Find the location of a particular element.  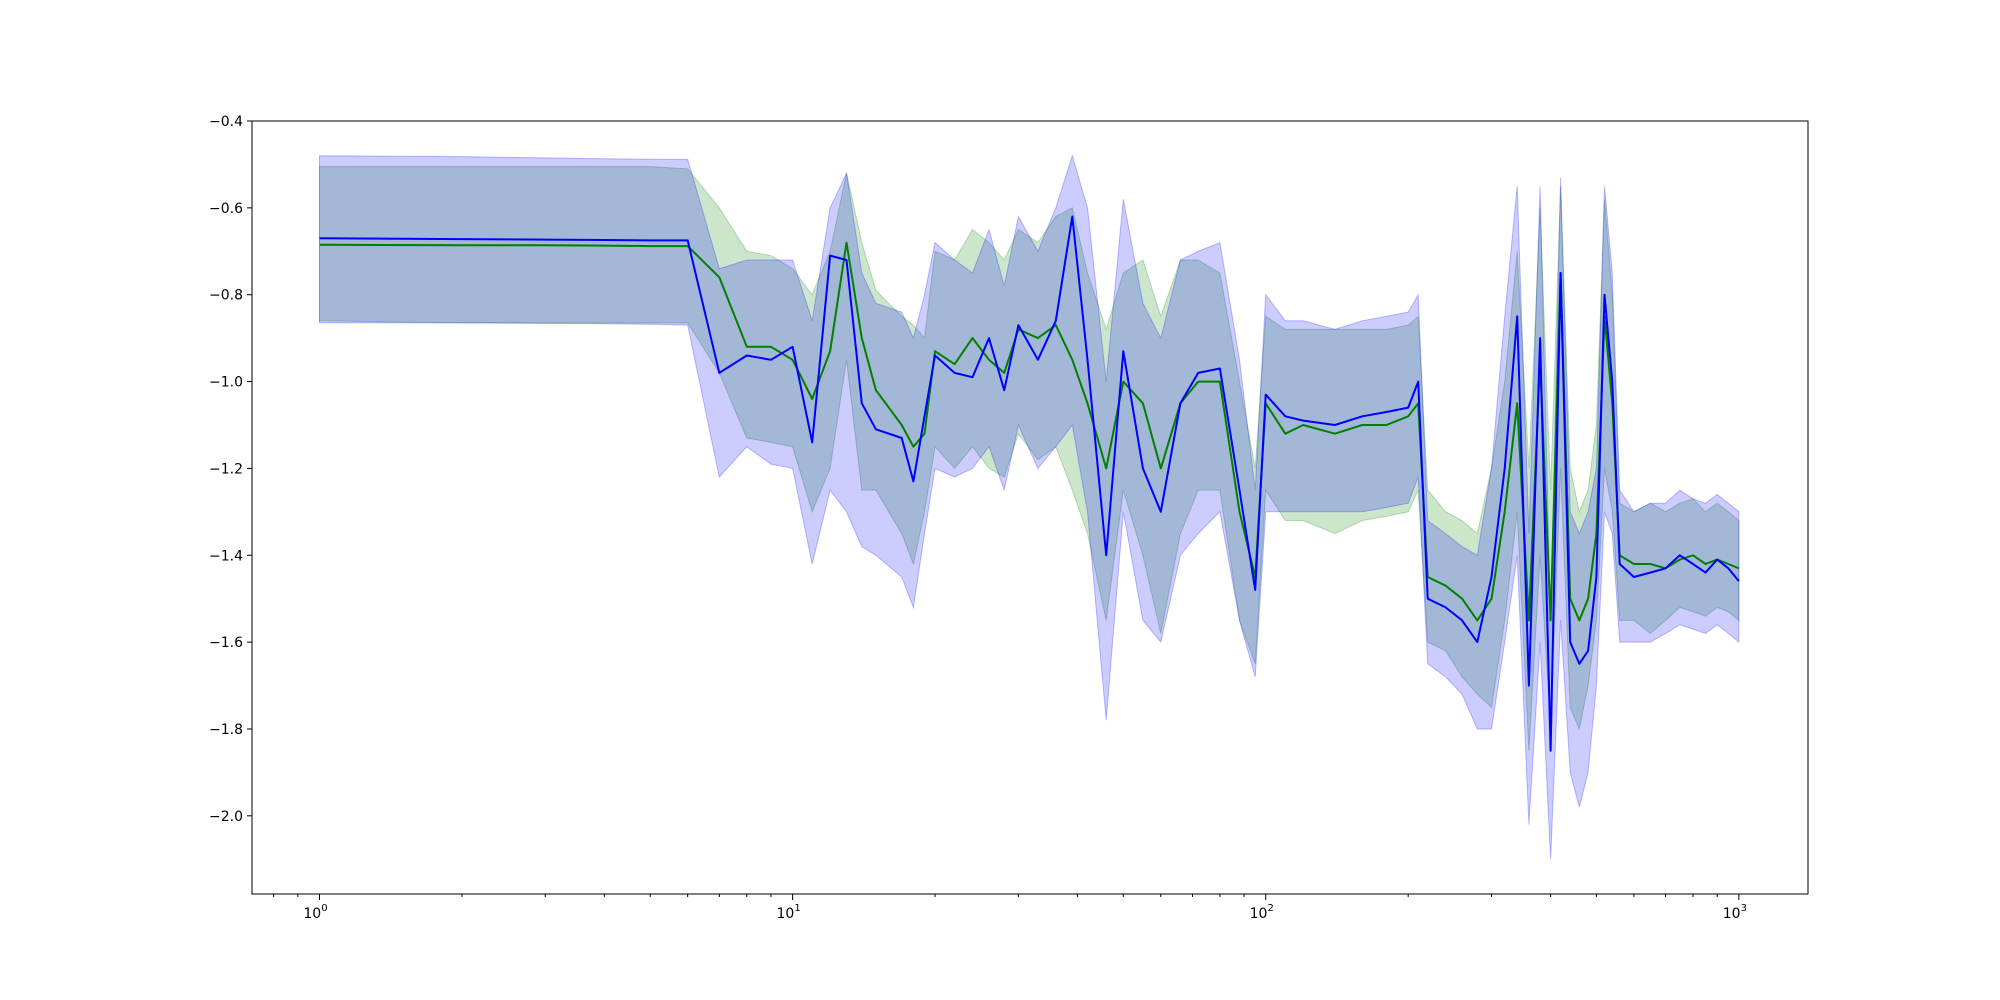

x-tick-label: 10² is located at coordinates (1262, 912).